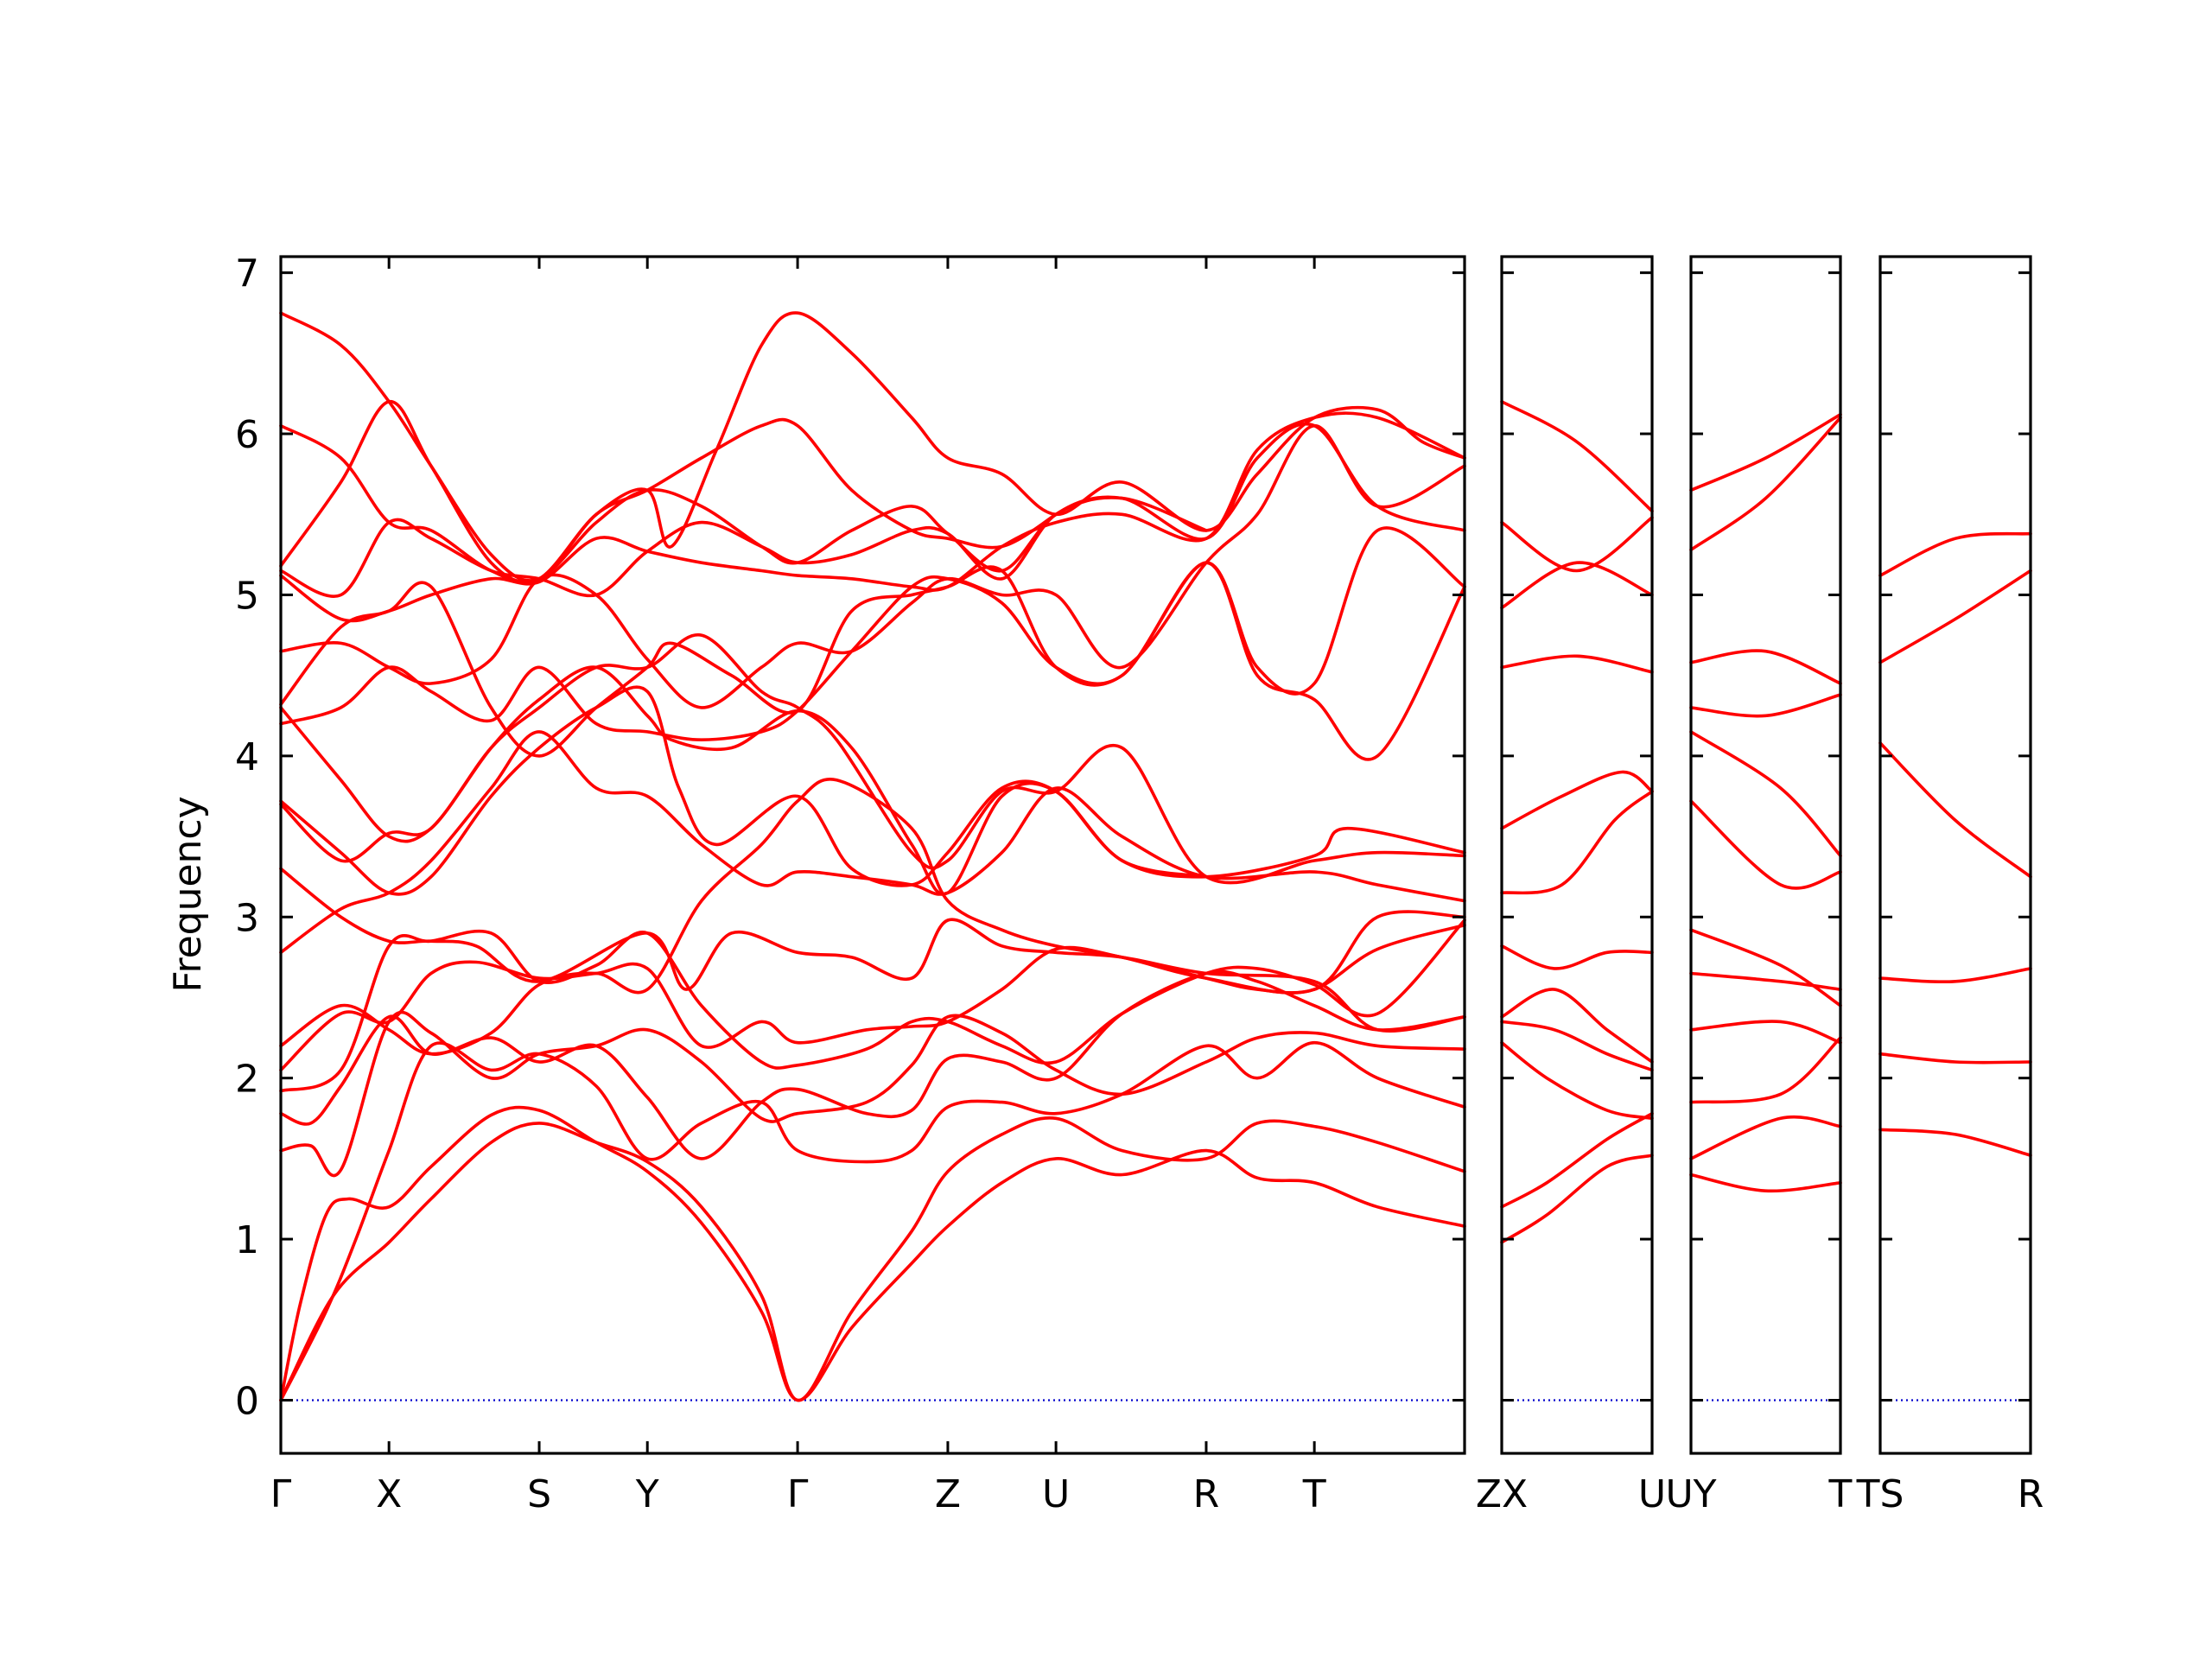 The height and width of the screenshot is (1659, 2212). Describe the element at coordinates (188, 894) in the screenshot. I see `y-axis-label: Frequency` at that location.